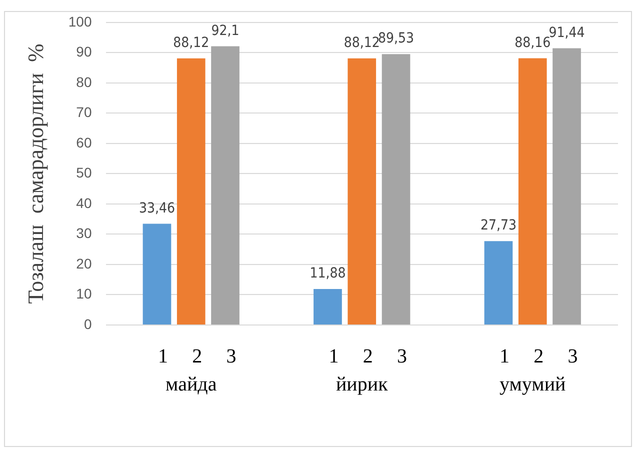 This screenshot has height=455, width=640. I want to click on x-tick-label: йирик, so click(362, 384).